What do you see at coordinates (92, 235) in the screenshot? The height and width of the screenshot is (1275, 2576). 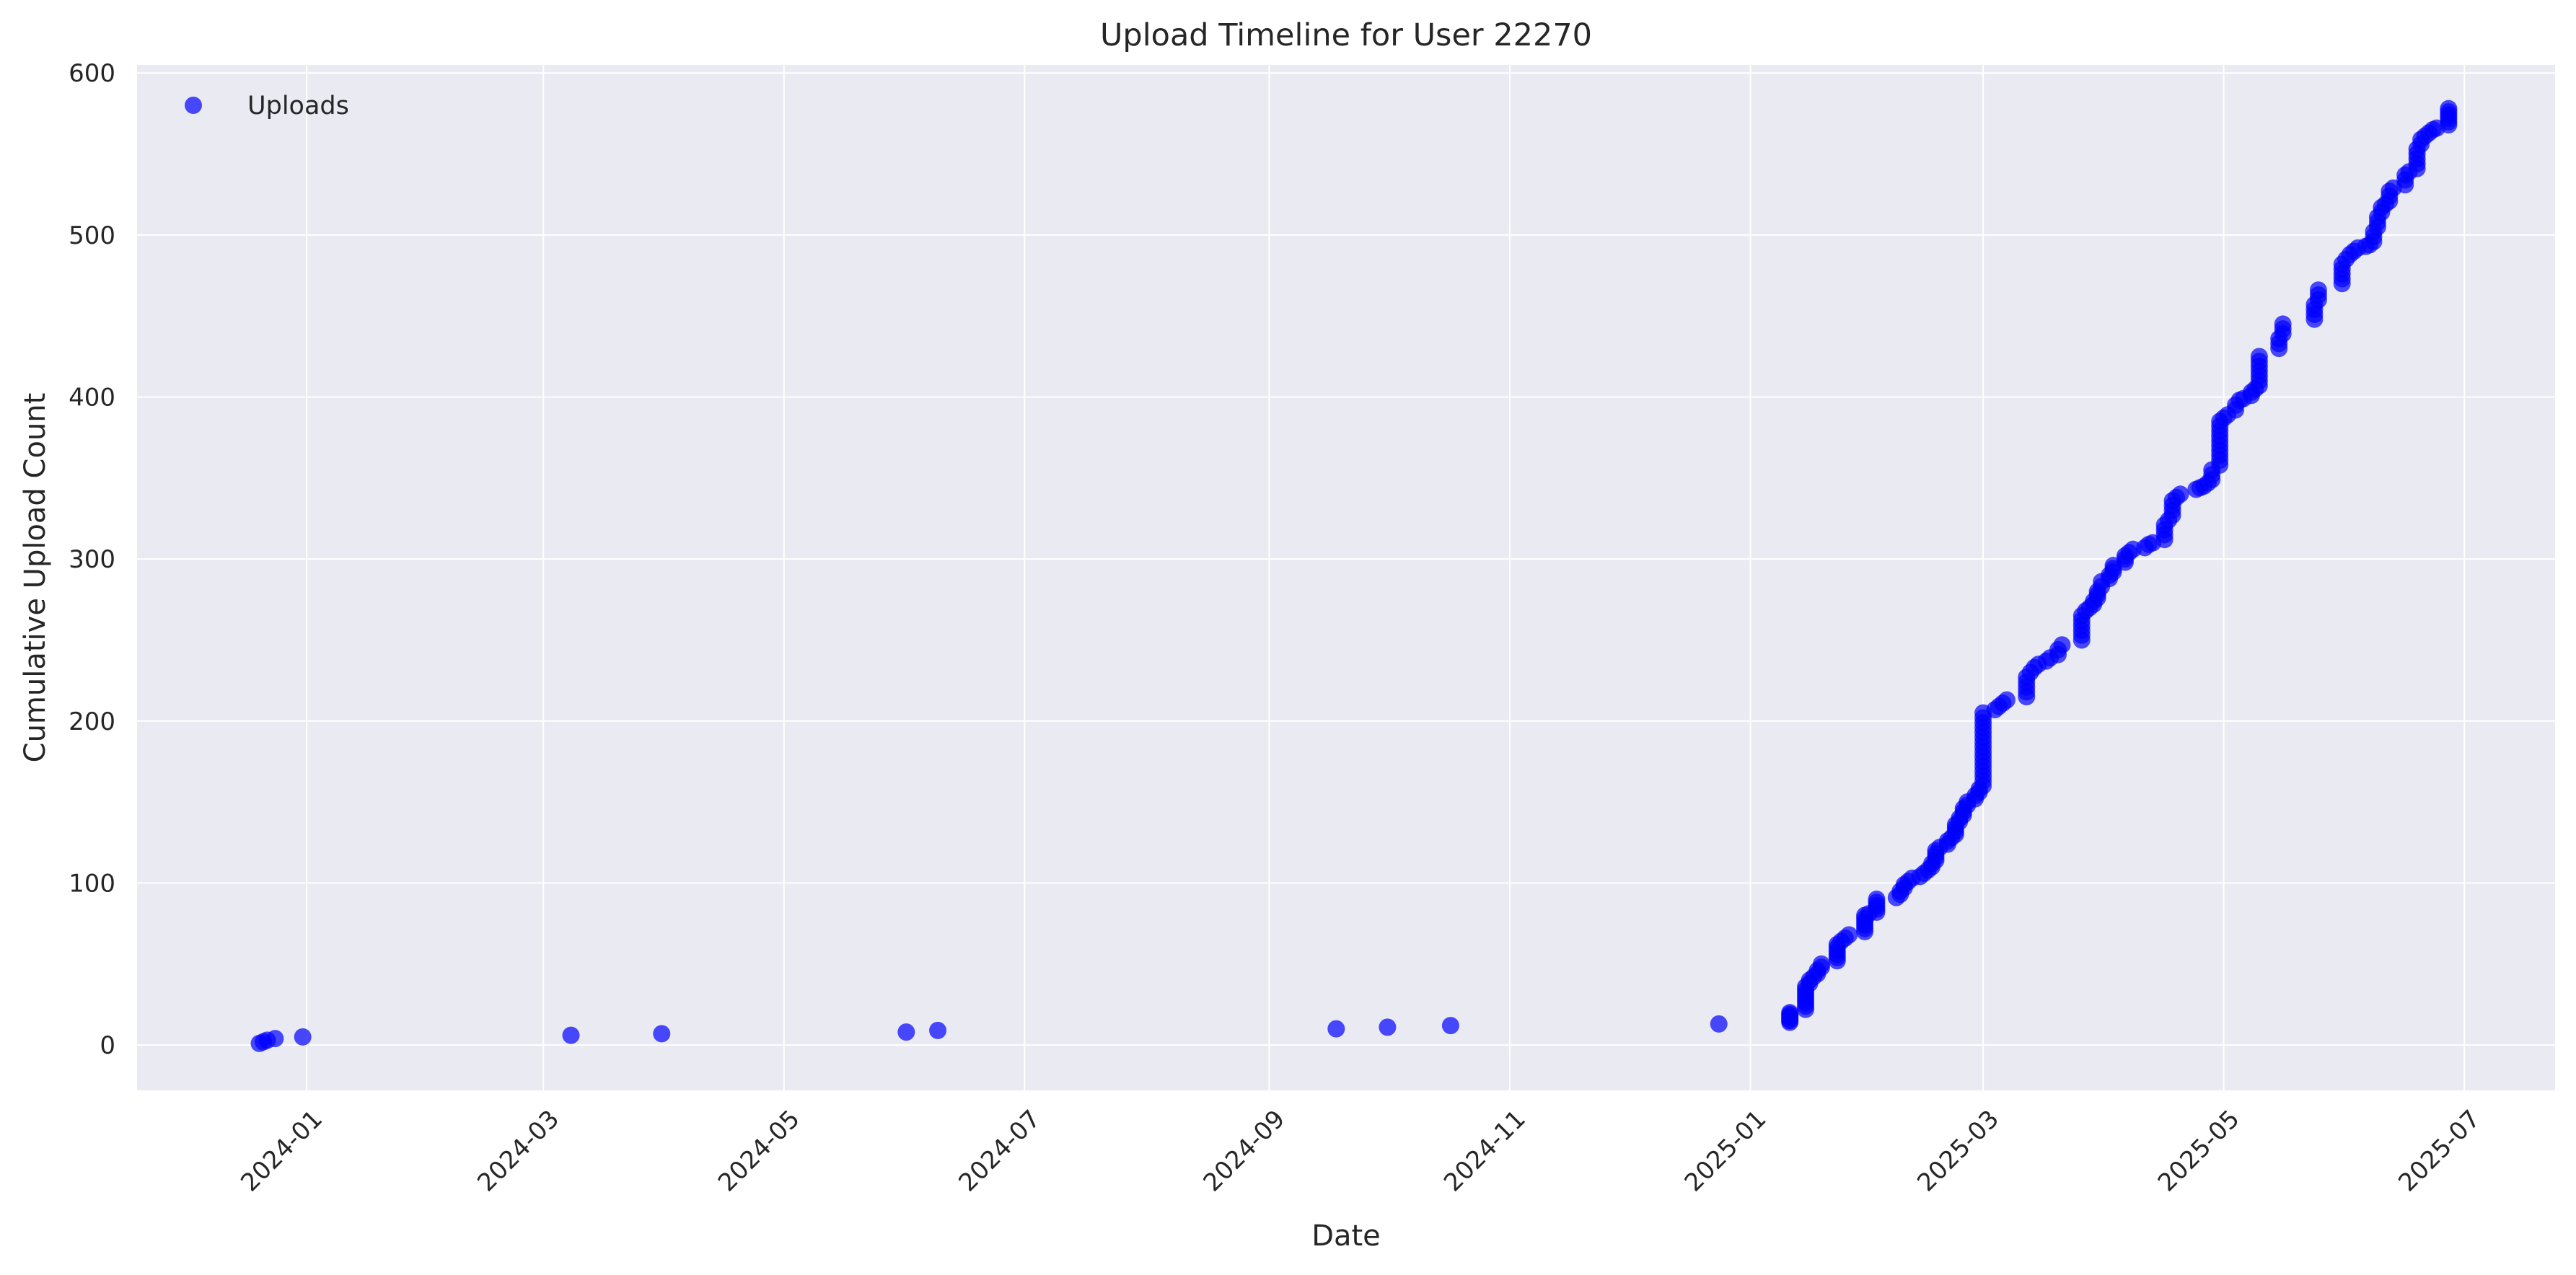 I see `y-tick-label: 500` at bounding box center [92, 235].